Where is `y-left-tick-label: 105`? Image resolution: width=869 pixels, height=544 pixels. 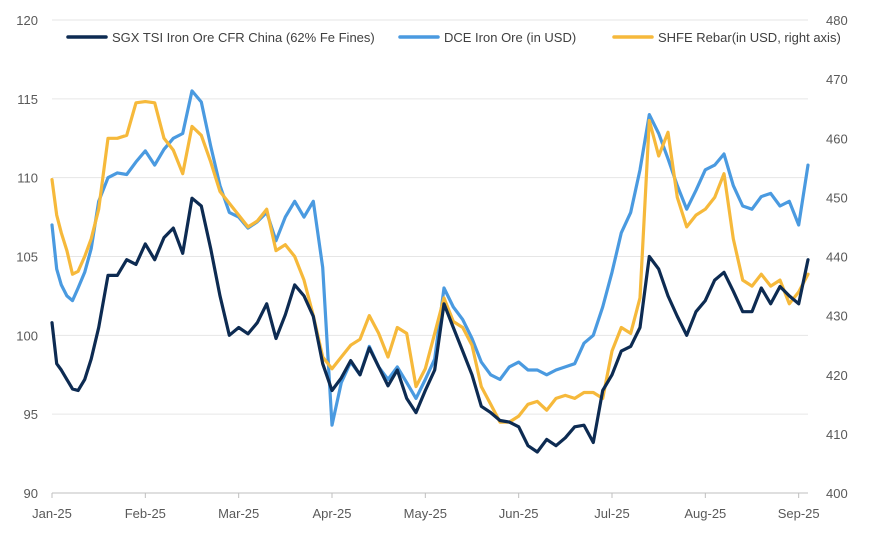
y-left-tick-label: 105 is located at coordinates (27, 257).